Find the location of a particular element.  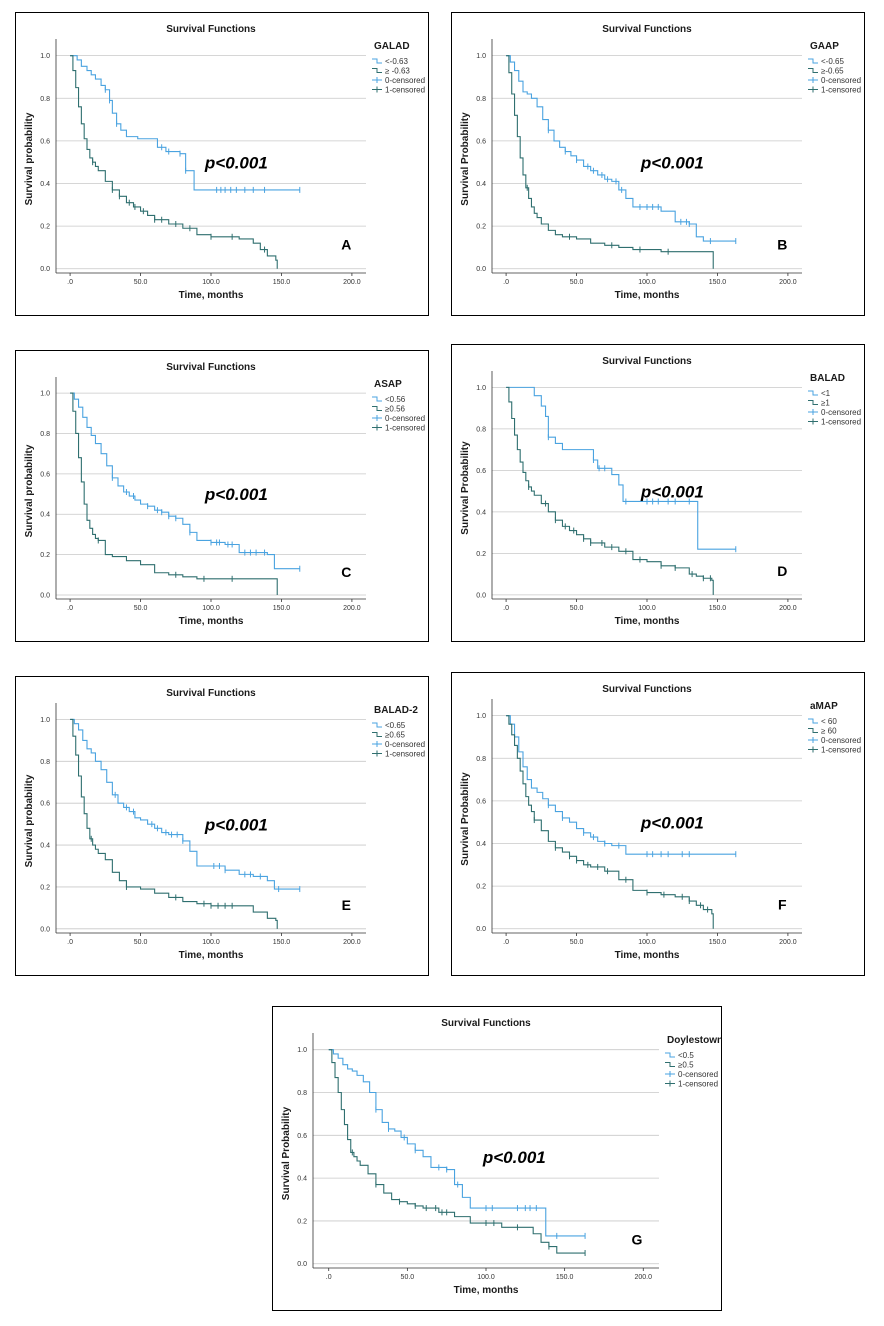

legend-title: Doylestown is located at coordinates (694, 1040).